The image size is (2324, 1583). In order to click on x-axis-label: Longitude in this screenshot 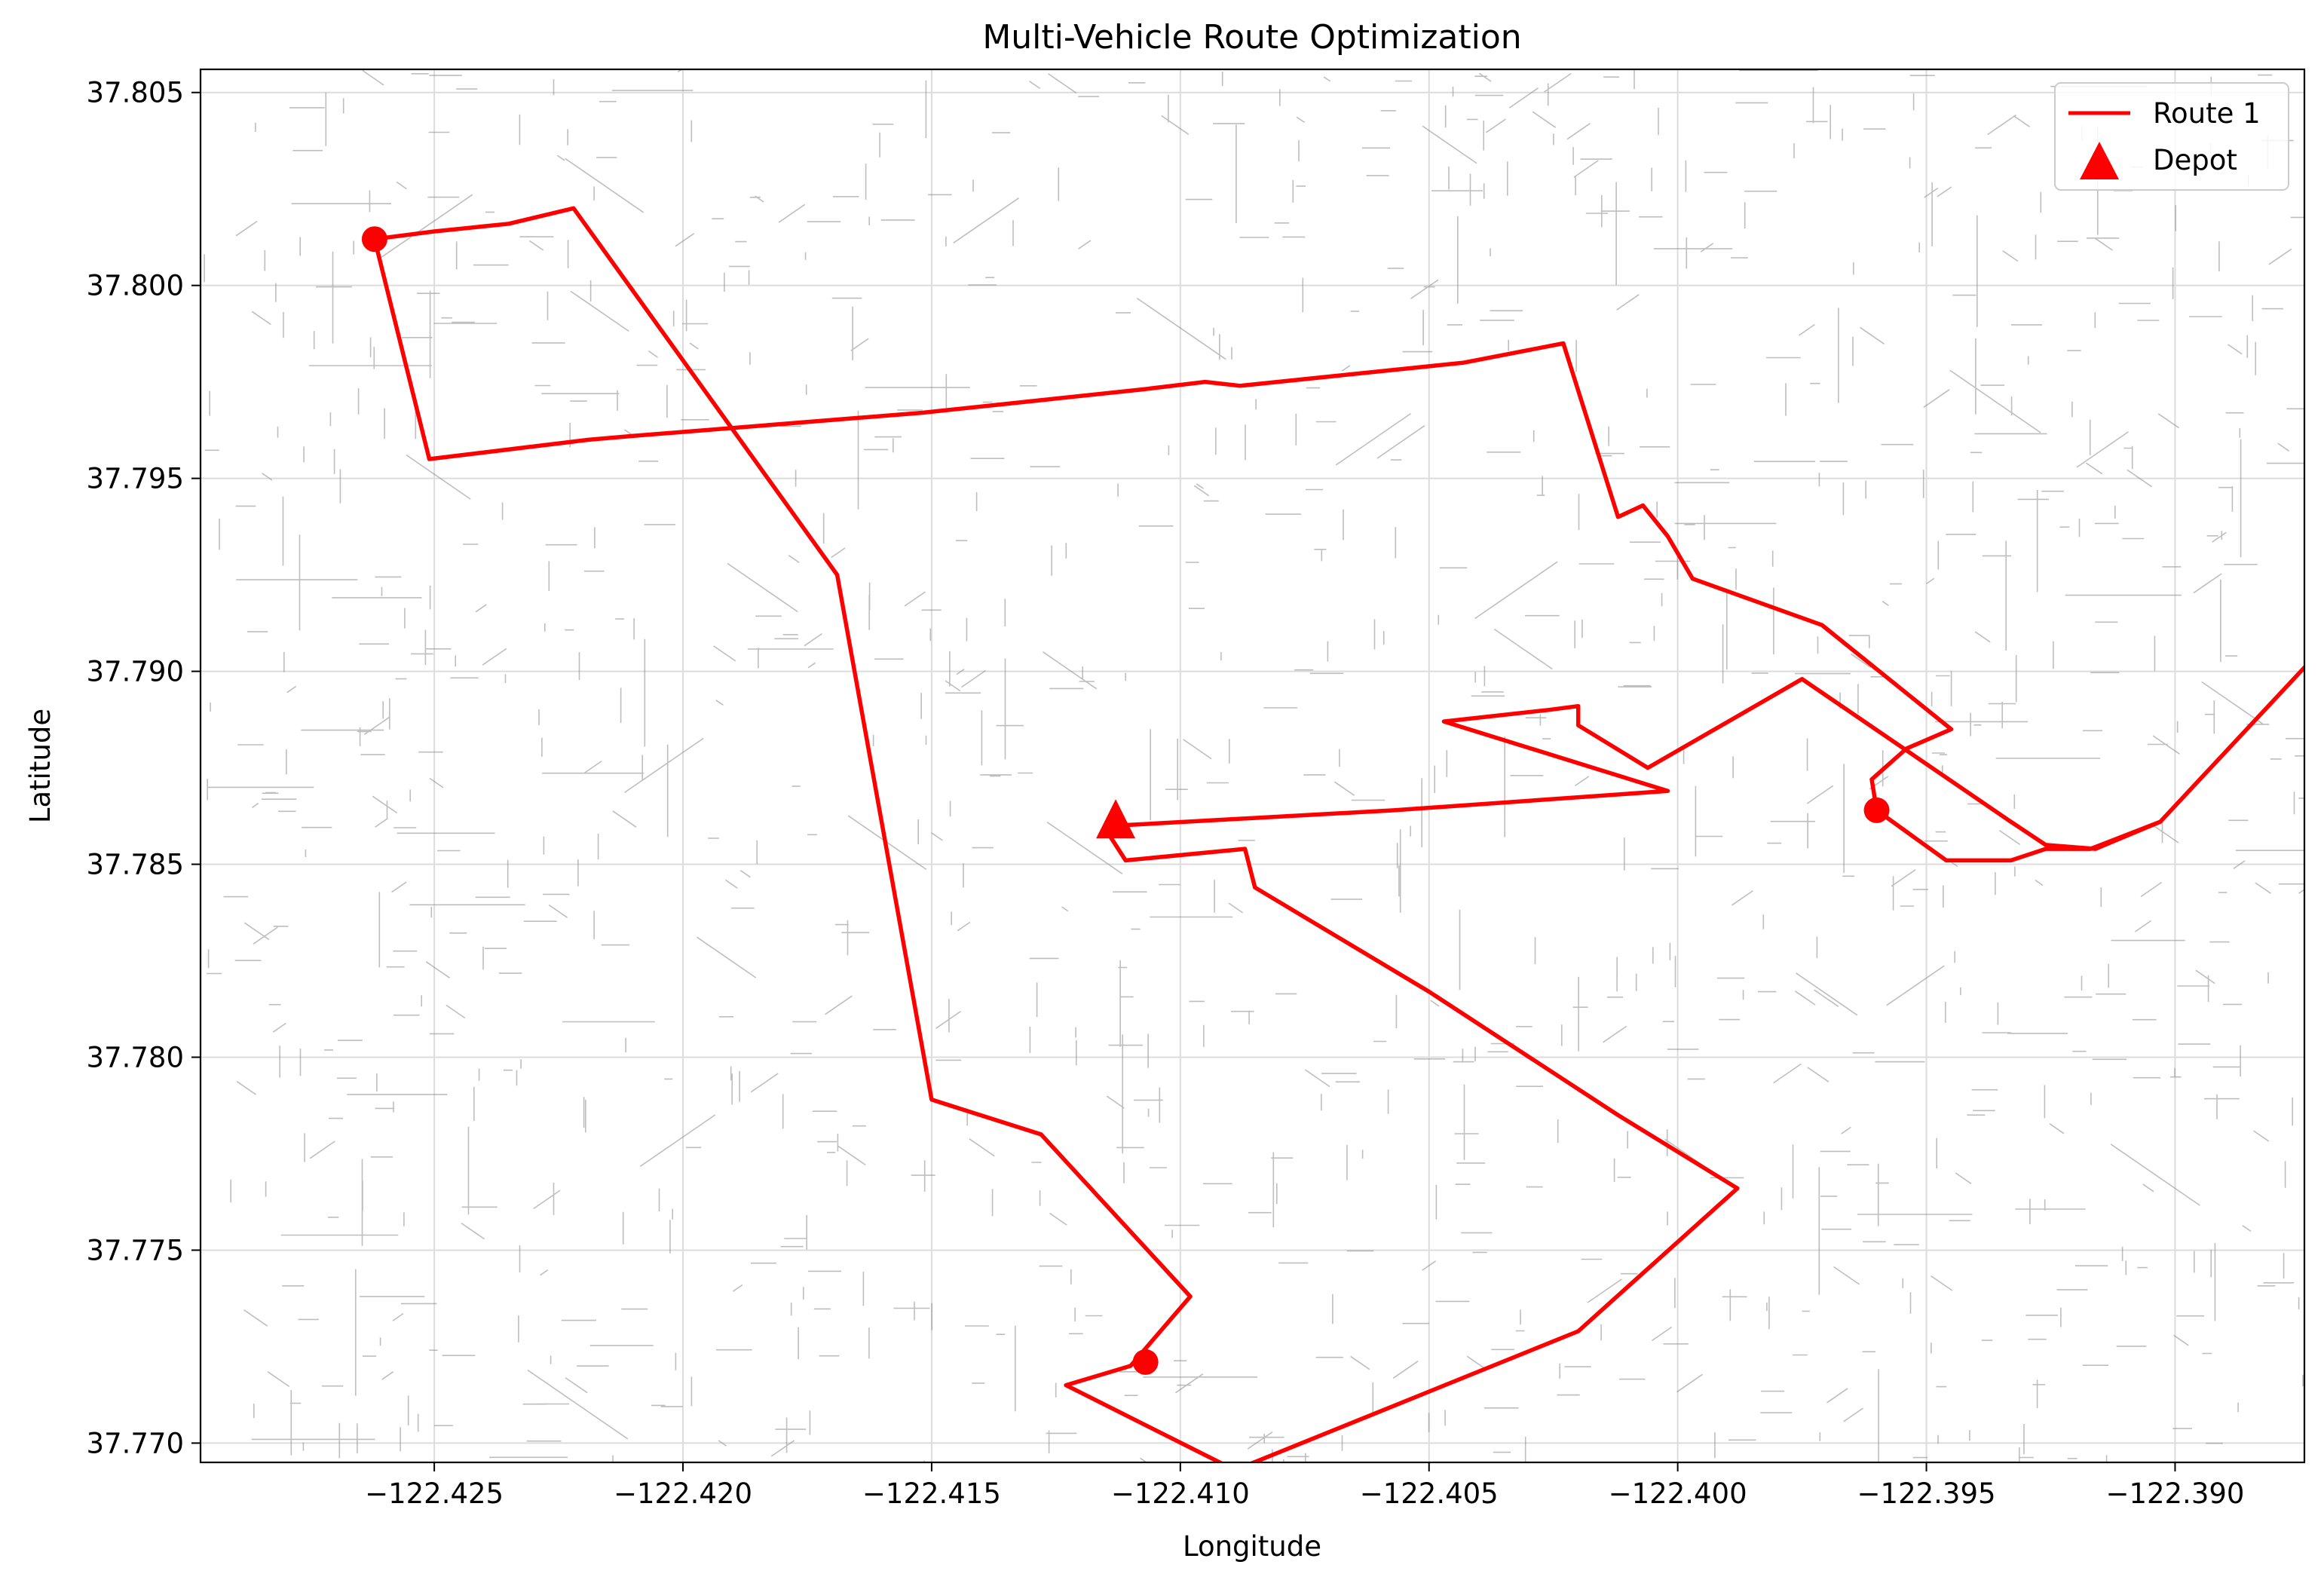, I will do `click(1252, 1546)`.